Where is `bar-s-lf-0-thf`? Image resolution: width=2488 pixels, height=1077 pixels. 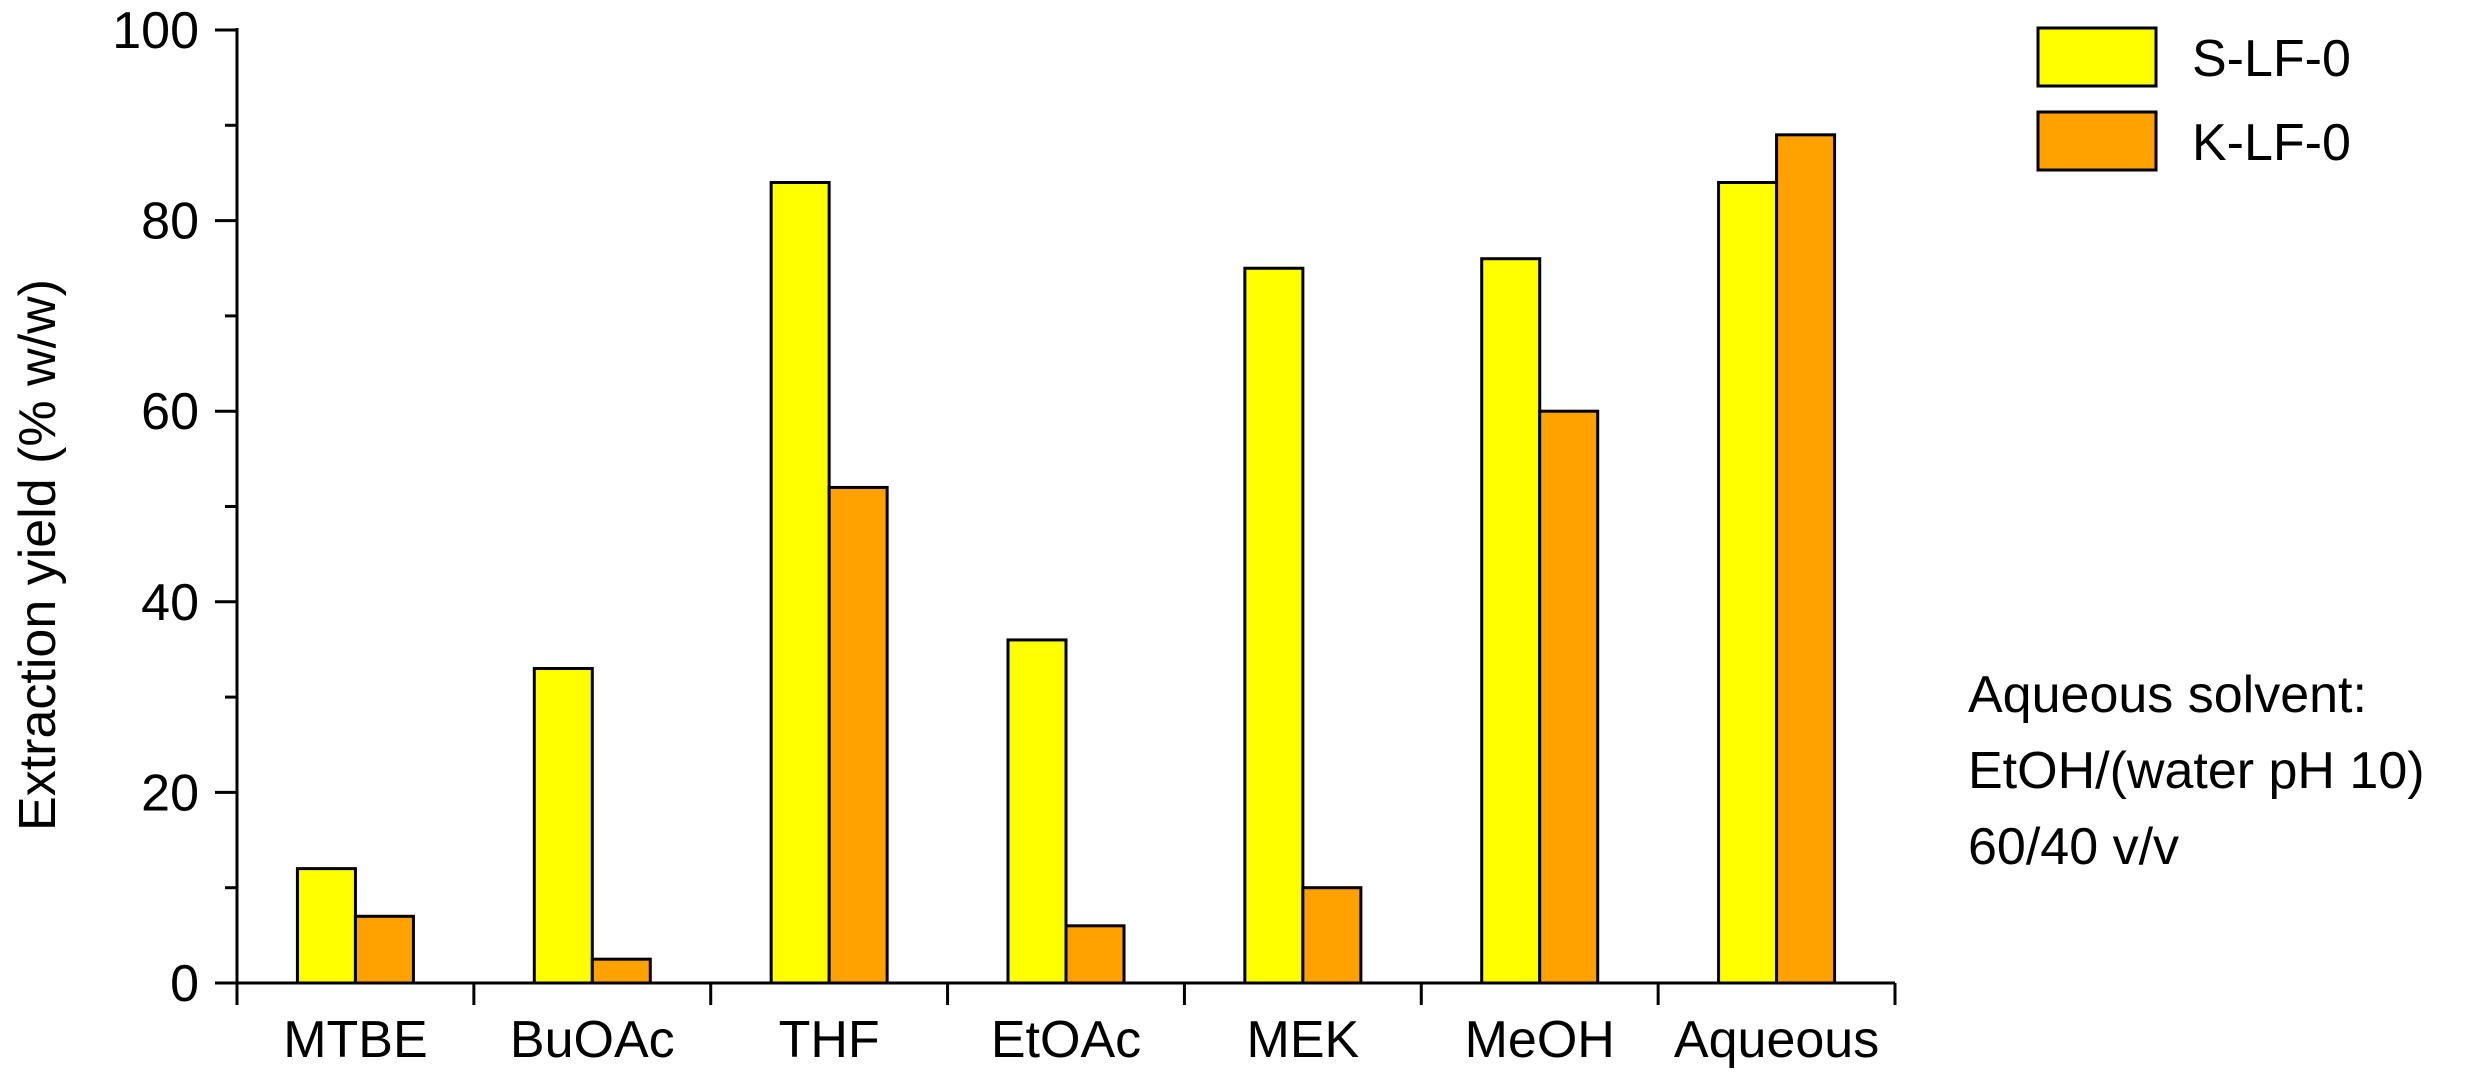 bar-s-lf-0-thf is located at coordinates (800, 582).